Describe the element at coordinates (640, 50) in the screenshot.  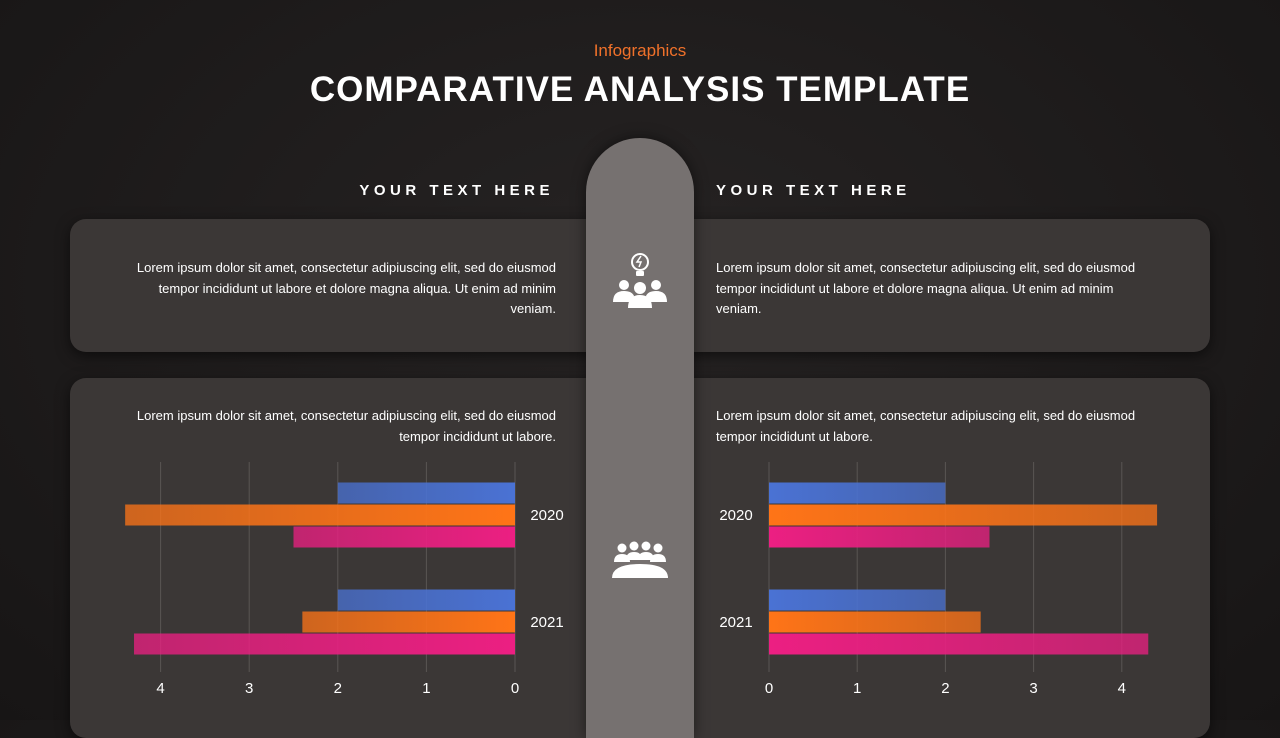
I see `subtitle: Infographics` at that location.